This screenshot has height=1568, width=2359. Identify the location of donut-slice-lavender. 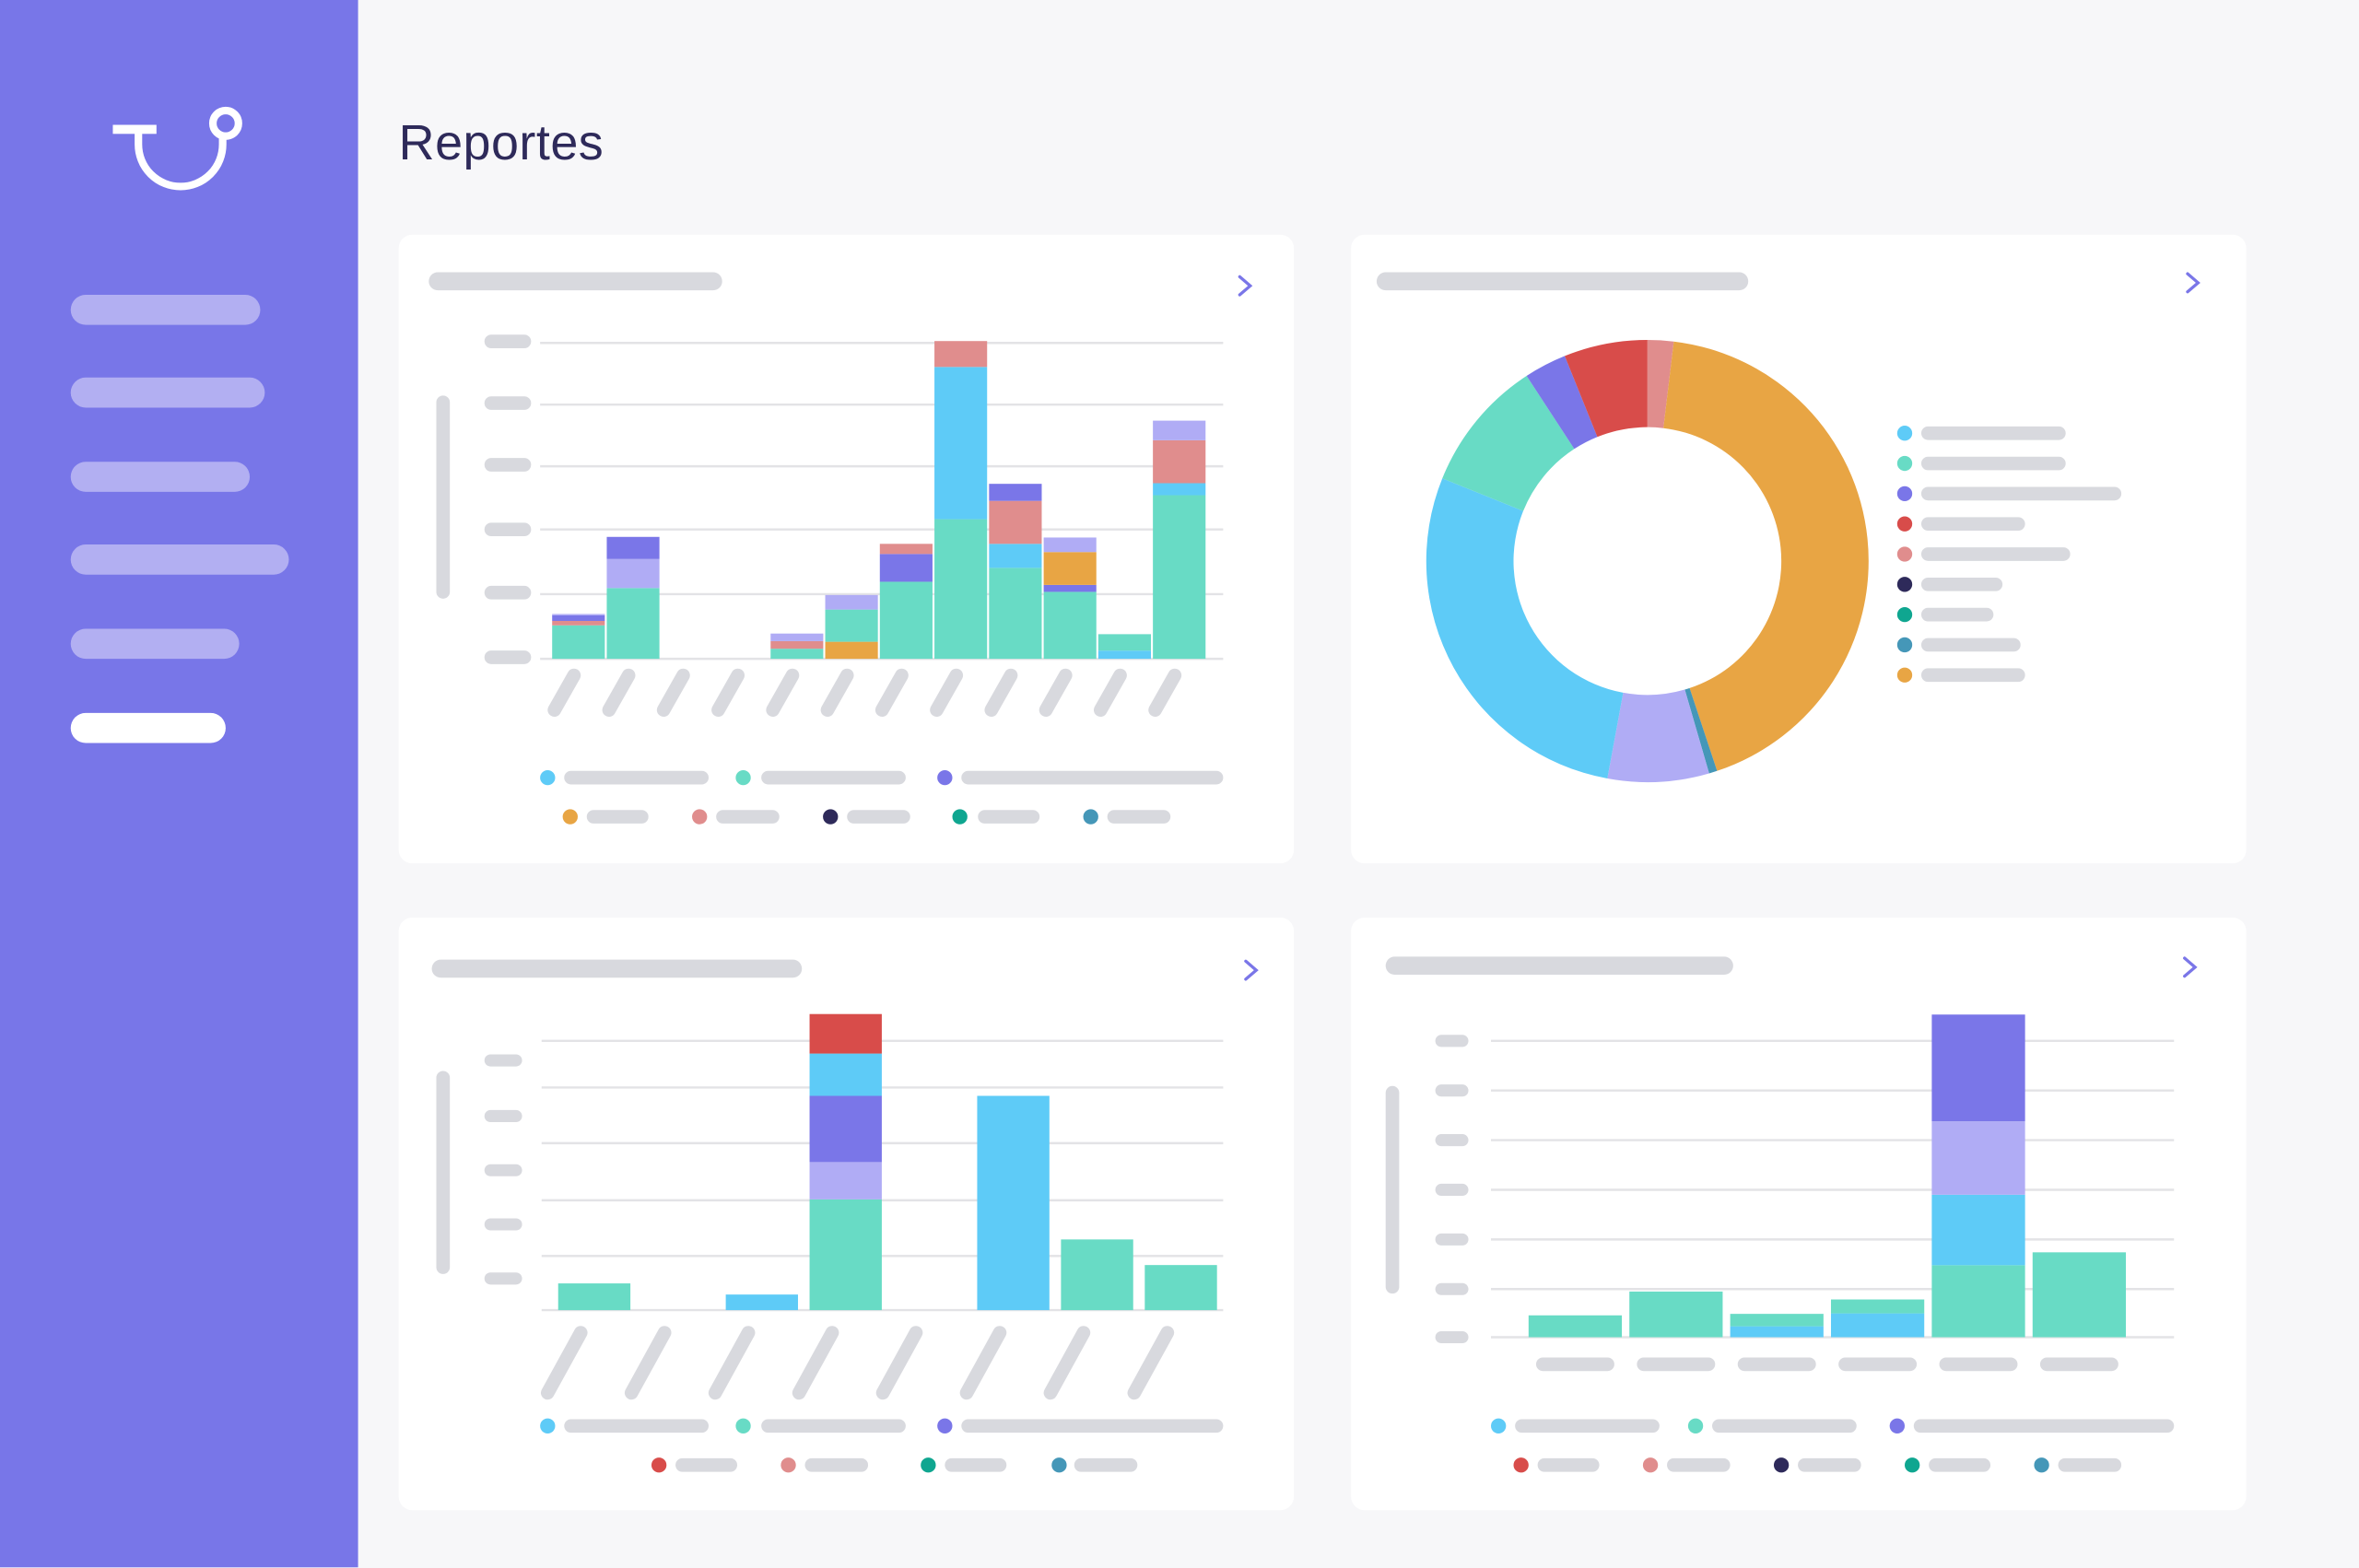
(1658, 736).